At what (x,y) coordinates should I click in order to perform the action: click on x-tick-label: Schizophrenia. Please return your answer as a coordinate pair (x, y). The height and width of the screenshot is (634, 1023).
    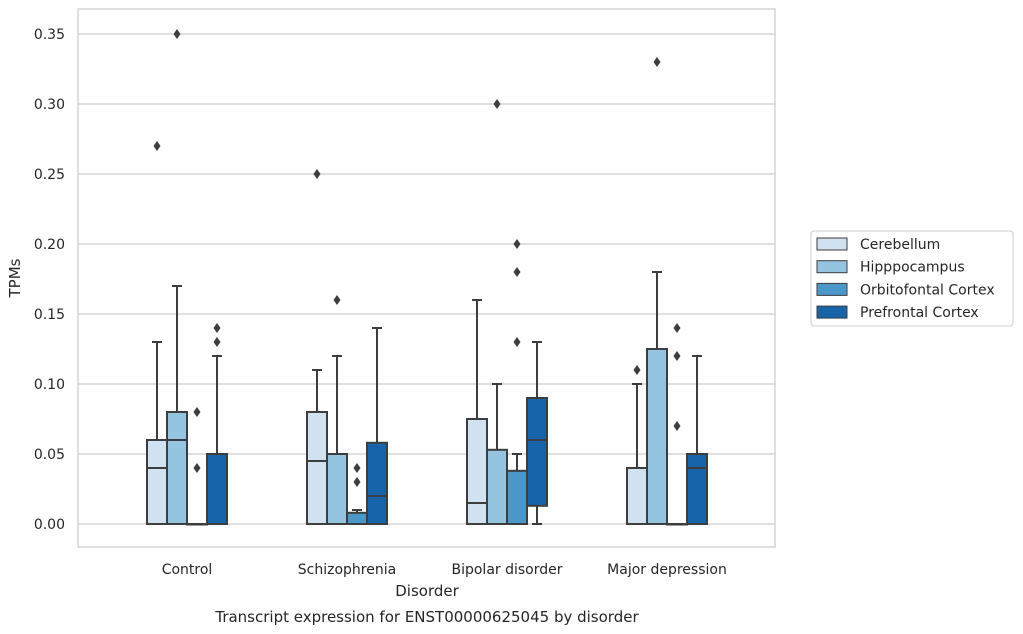
    Looking at the image, I should click on (347, 570).